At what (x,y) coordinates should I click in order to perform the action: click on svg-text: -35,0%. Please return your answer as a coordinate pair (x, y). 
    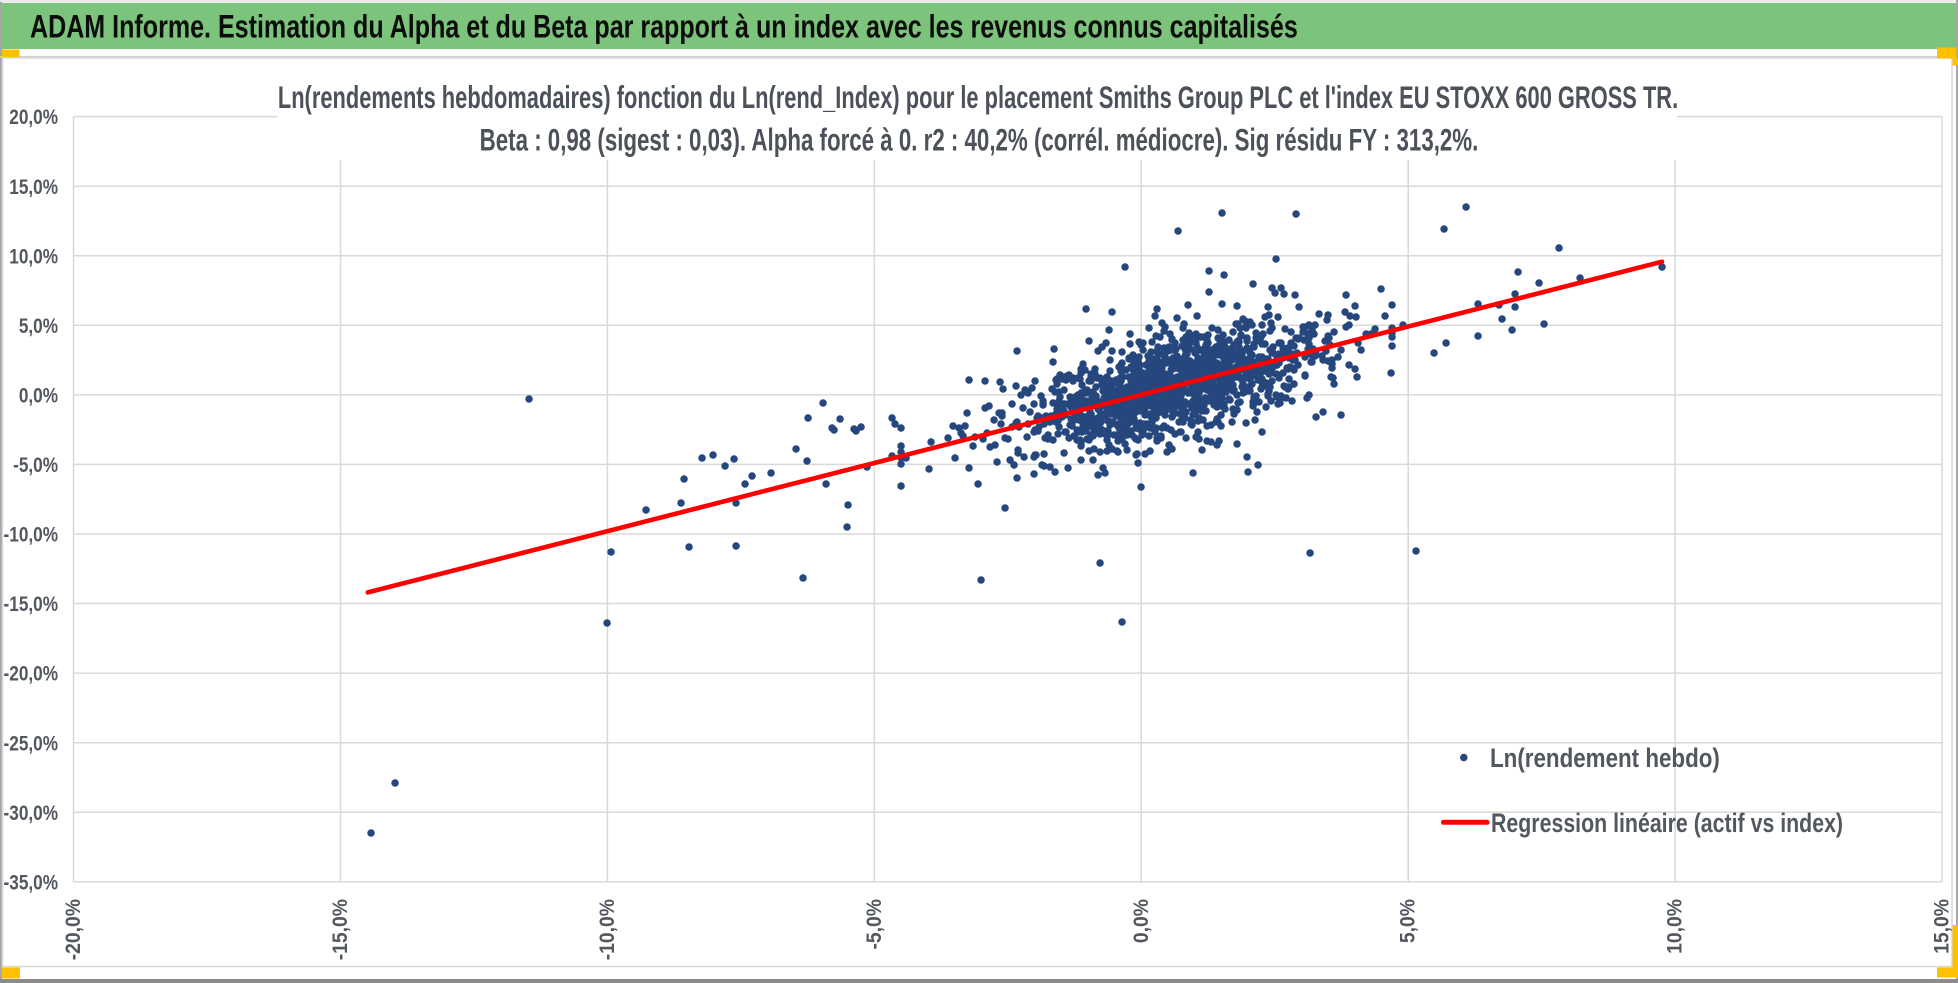
    Looking at the image, I should click on (31, 883).